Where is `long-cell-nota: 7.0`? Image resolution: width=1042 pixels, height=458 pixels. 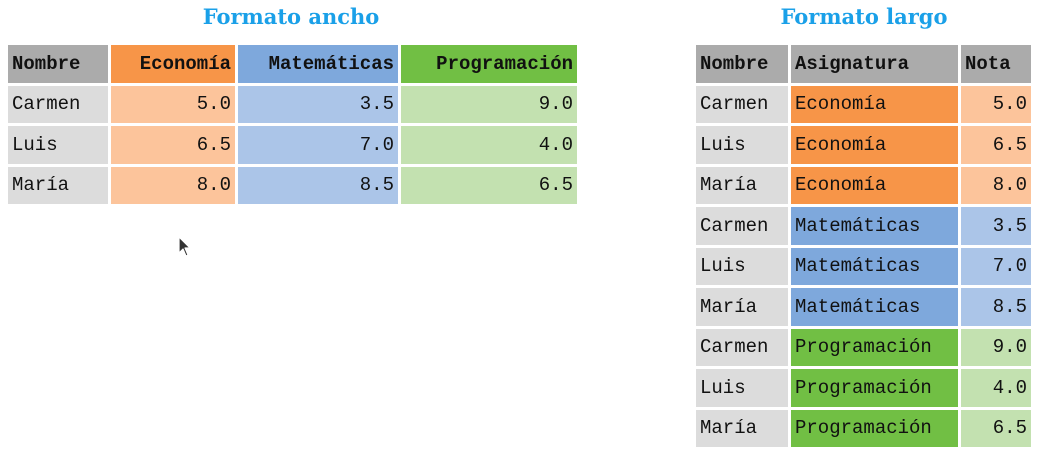 long-cell-nota: 7.0 is located at coordinates (996, 266).